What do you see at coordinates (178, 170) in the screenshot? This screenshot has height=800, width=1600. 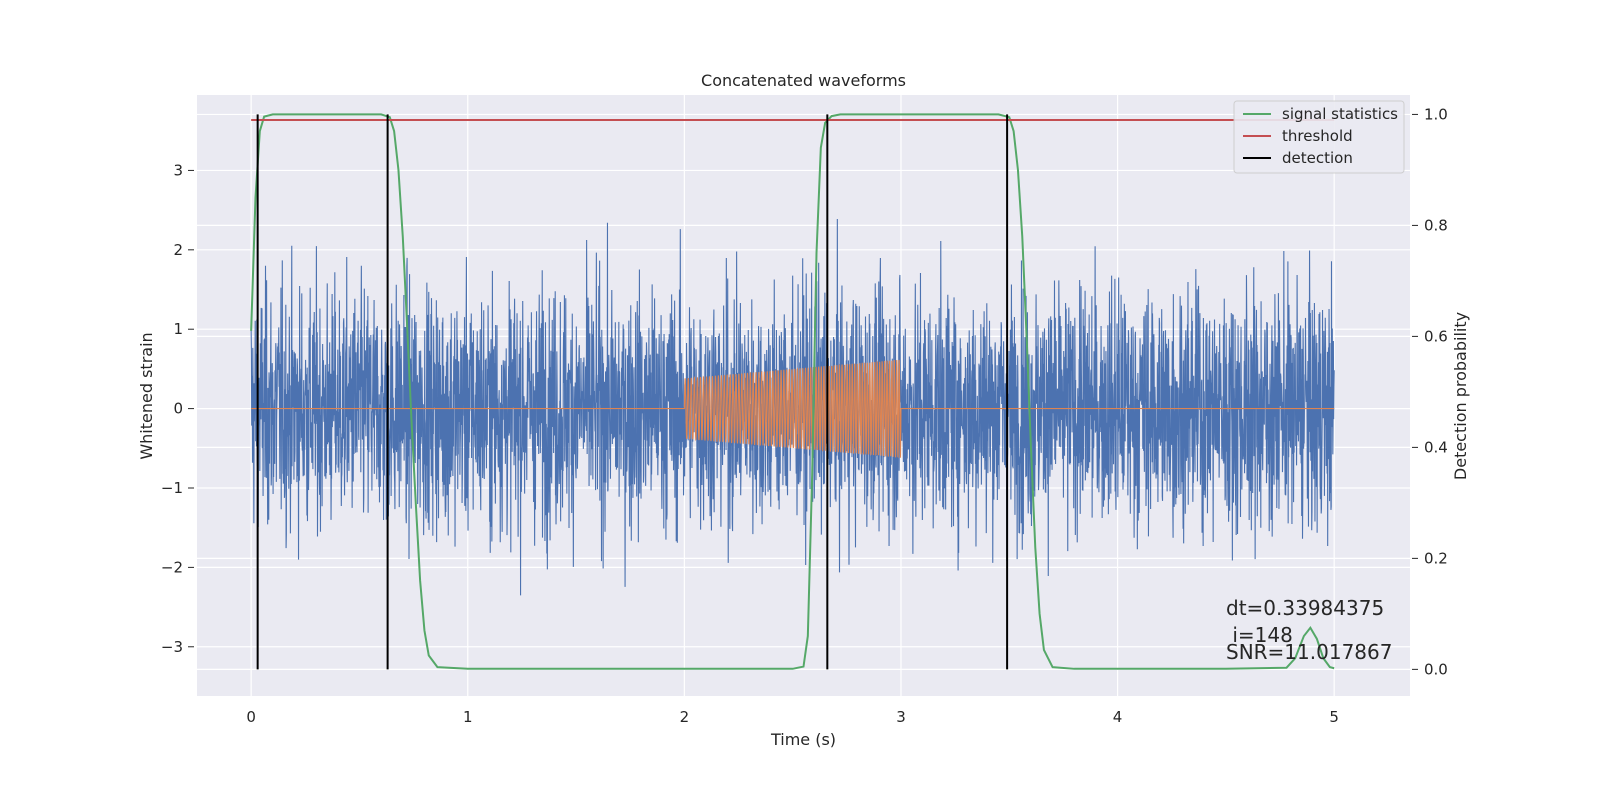 I see `y-tick-label-6: 3` at bounding box center [178, 170].